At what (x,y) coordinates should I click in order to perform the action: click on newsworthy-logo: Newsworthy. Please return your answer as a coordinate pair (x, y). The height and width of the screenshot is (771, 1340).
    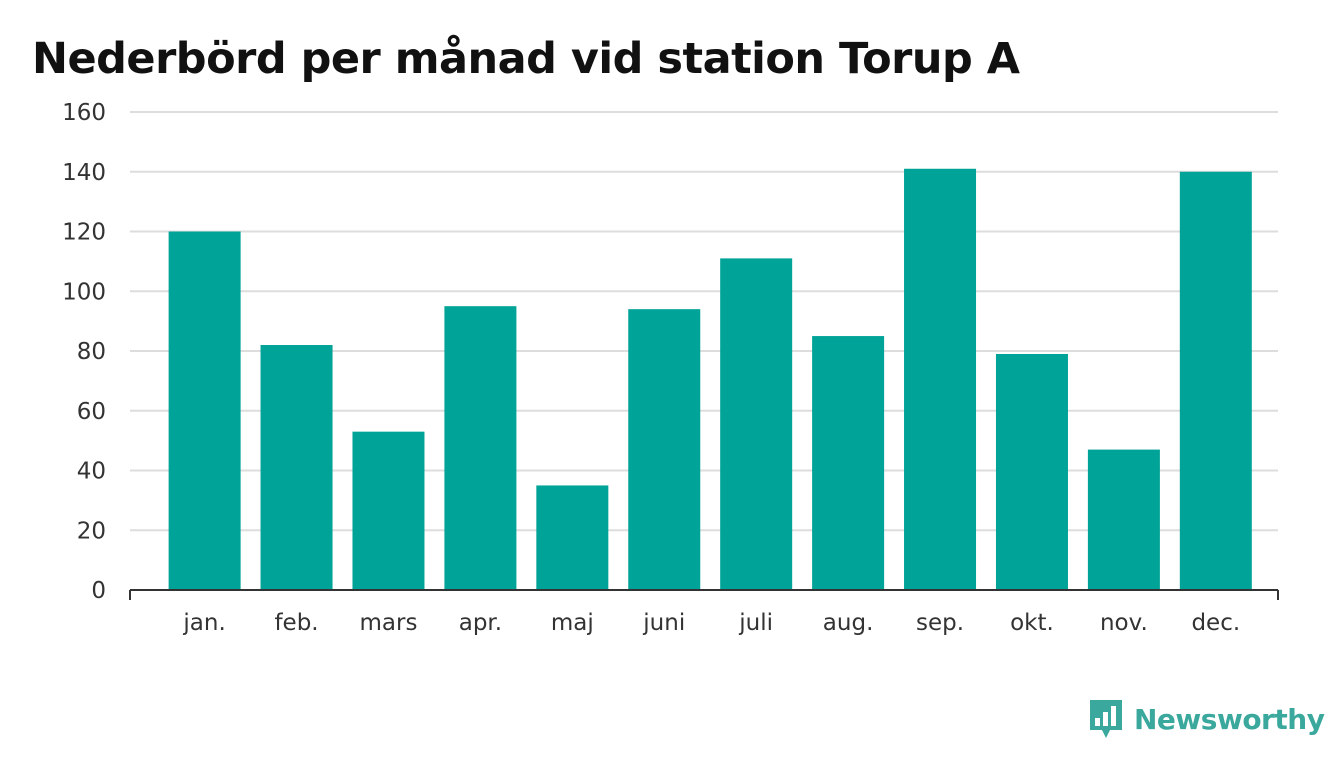
    Looking at the image, I should click on (1206, 719).